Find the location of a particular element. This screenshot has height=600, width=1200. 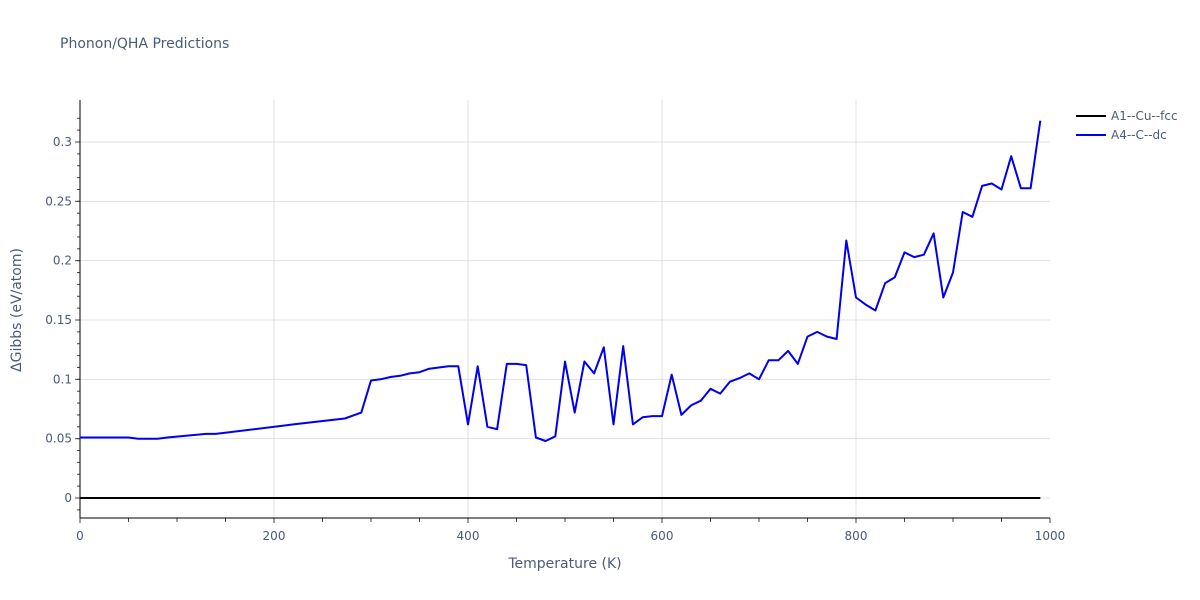

x-tick-label: 800 is located at coordinates (856, 536).